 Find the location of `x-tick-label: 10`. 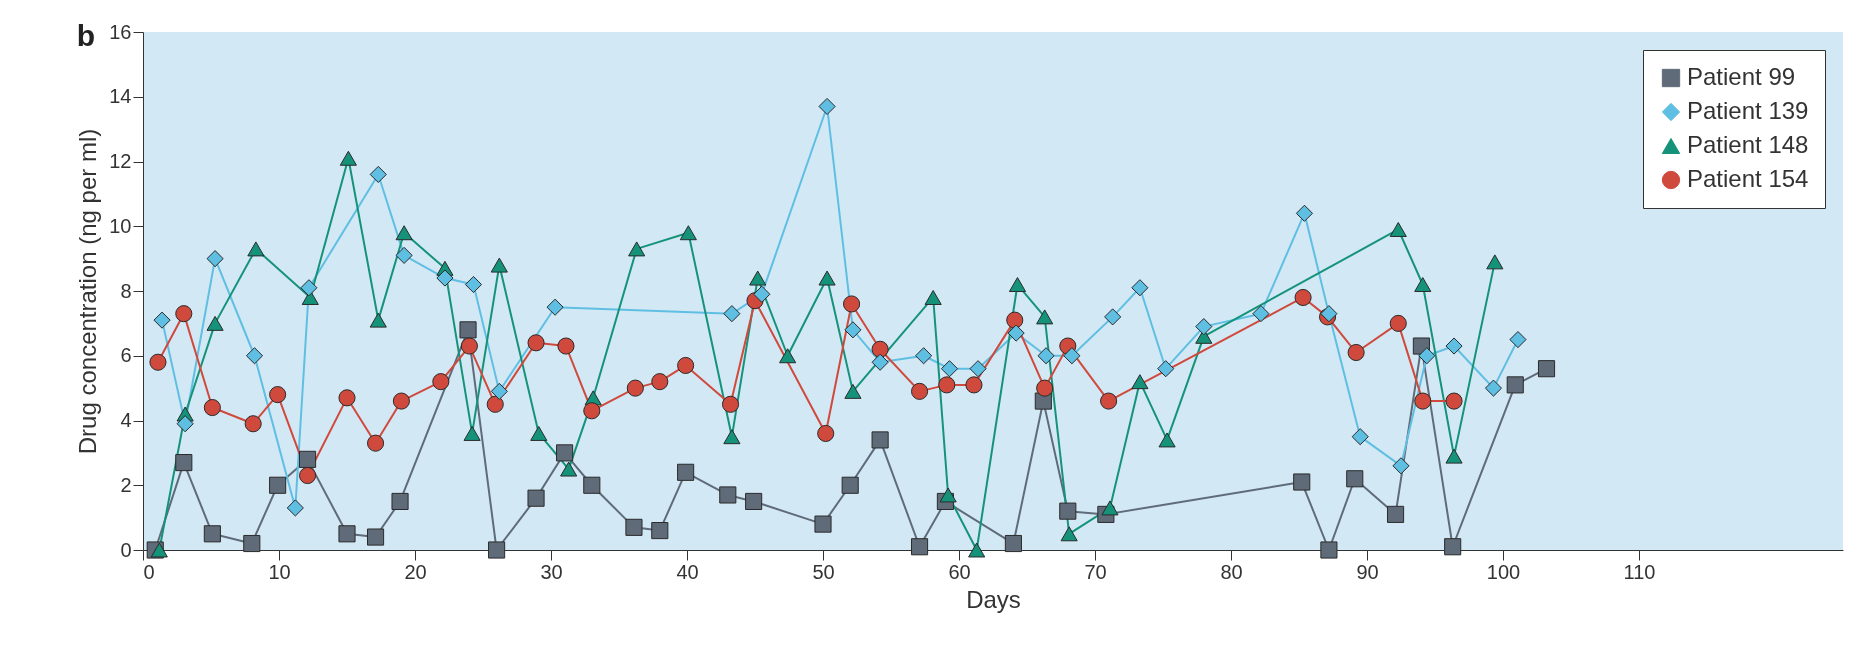

x-tick-label: 10 is located at coordinates (279, 571).